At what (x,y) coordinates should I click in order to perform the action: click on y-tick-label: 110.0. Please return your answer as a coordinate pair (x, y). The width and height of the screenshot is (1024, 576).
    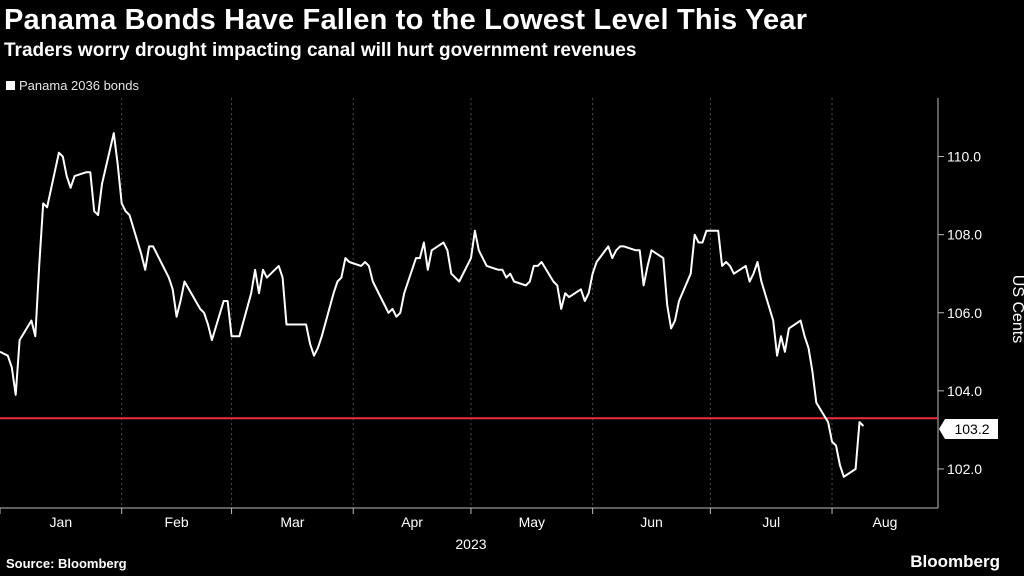
    Looking at the image, I should click on (964, 157).